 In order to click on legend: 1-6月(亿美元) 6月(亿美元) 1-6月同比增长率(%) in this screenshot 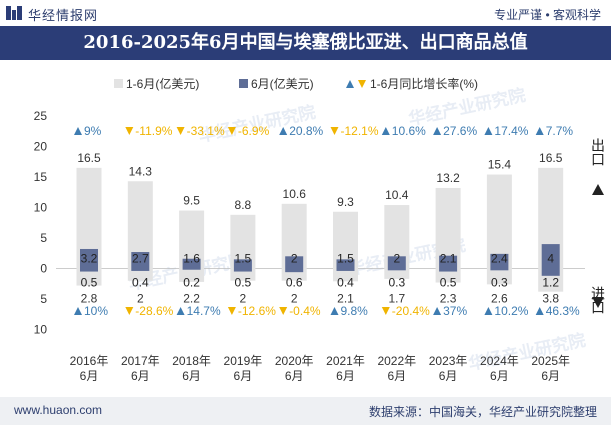, I will do `click(296, 83)`.